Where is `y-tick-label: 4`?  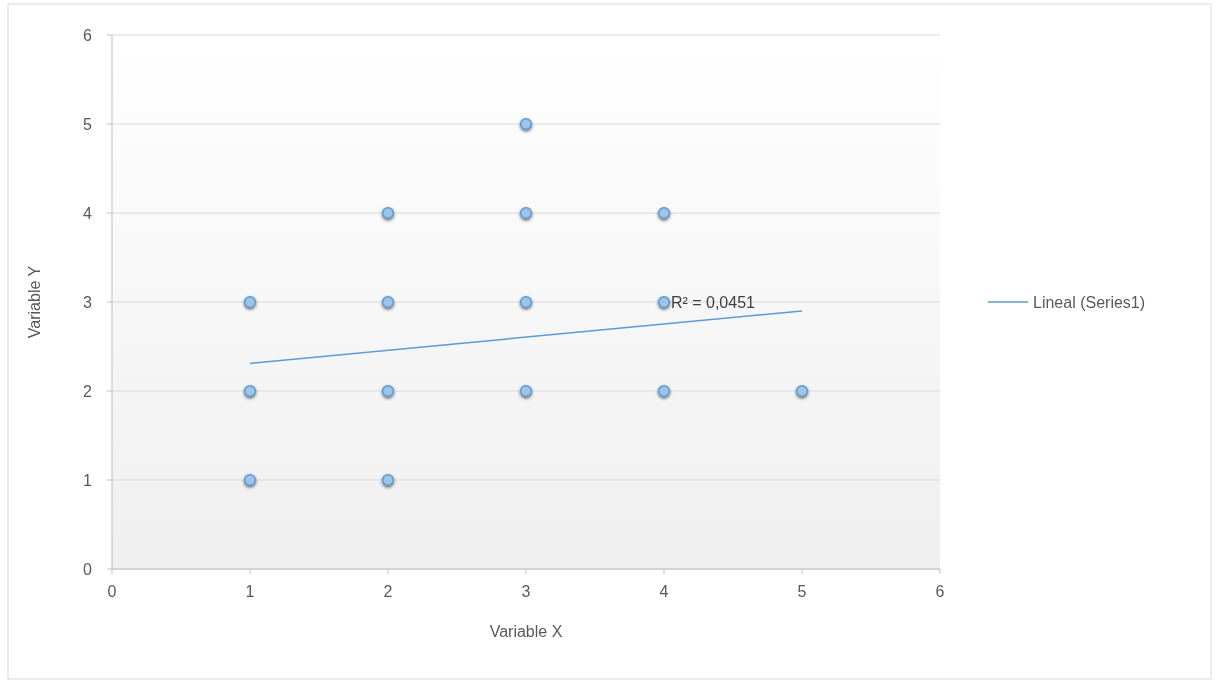
y-tick-label: 4 is located at coordinates (88, 213).